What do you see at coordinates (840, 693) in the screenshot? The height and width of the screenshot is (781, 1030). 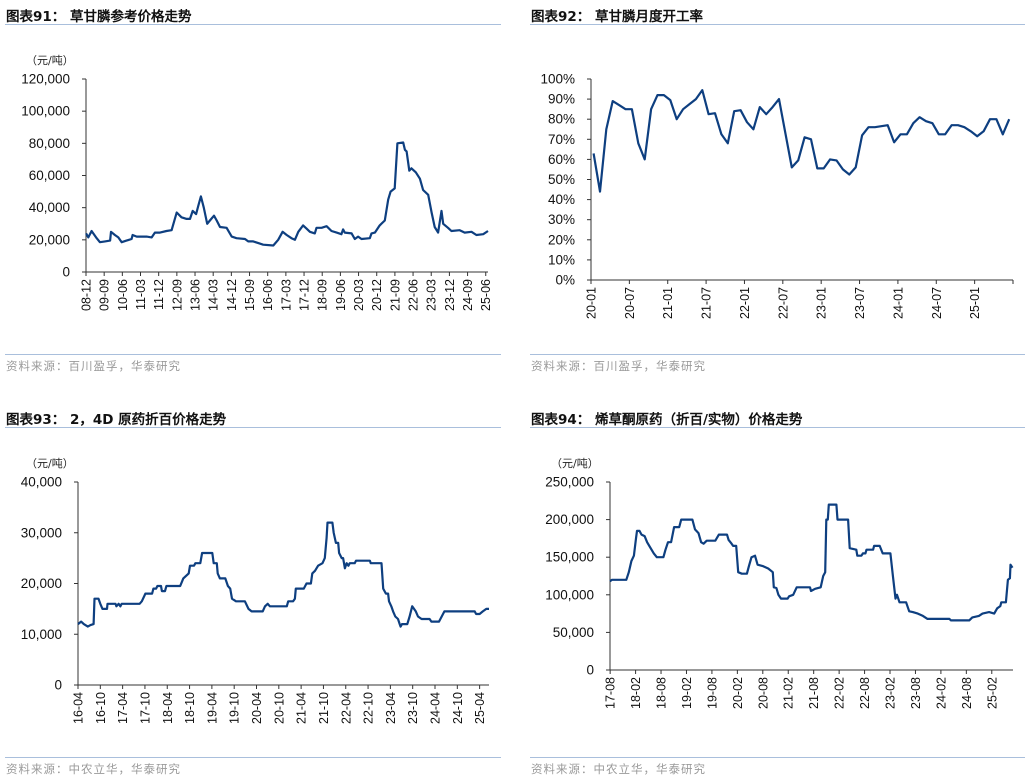 I see `x-tick-label: 22-02` at bounding box center [840, 693].